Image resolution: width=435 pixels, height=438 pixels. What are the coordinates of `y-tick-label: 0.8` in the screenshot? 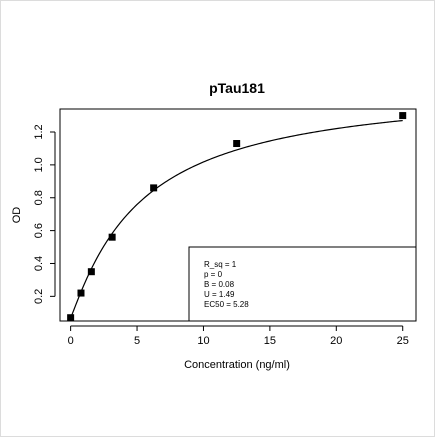 It's located at (39, 197).